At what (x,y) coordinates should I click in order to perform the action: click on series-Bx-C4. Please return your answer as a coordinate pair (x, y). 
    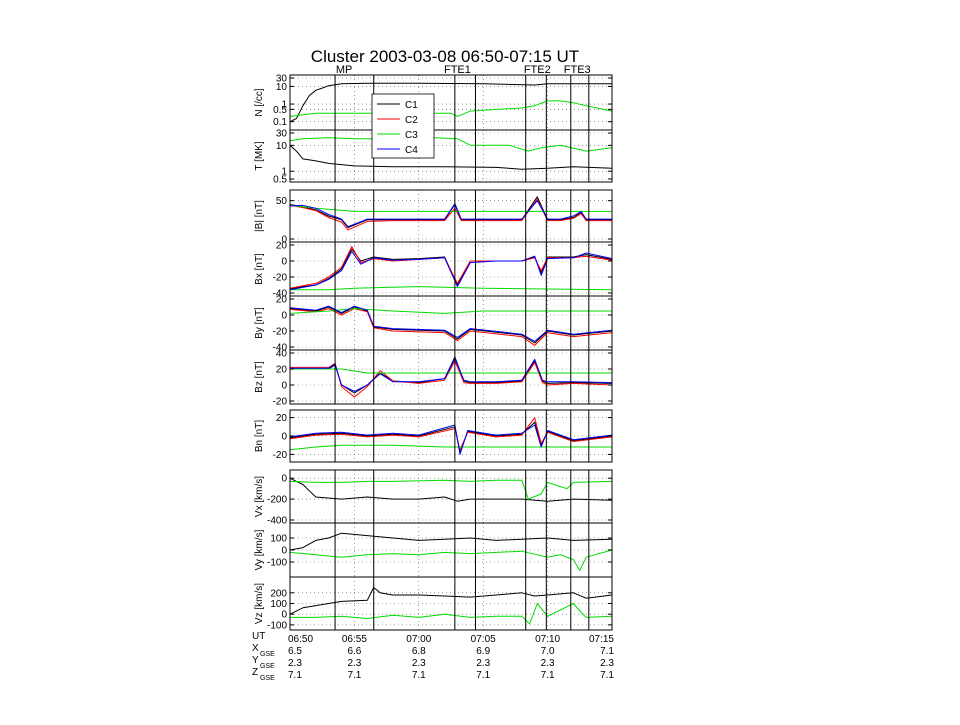
    Looking at the image, I should click on (451, 270).